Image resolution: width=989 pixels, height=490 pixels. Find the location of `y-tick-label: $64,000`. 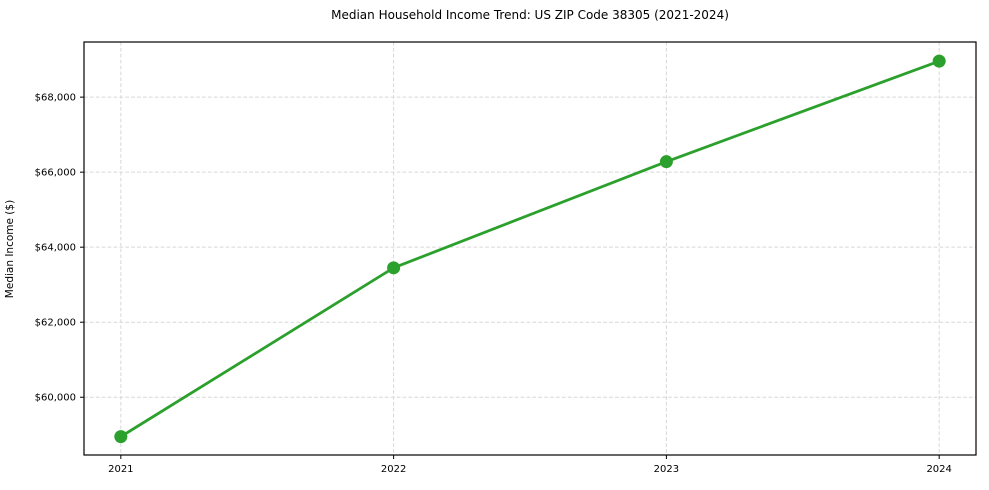

y-tick-label: $64,000 is located at coordinates (55, 248).